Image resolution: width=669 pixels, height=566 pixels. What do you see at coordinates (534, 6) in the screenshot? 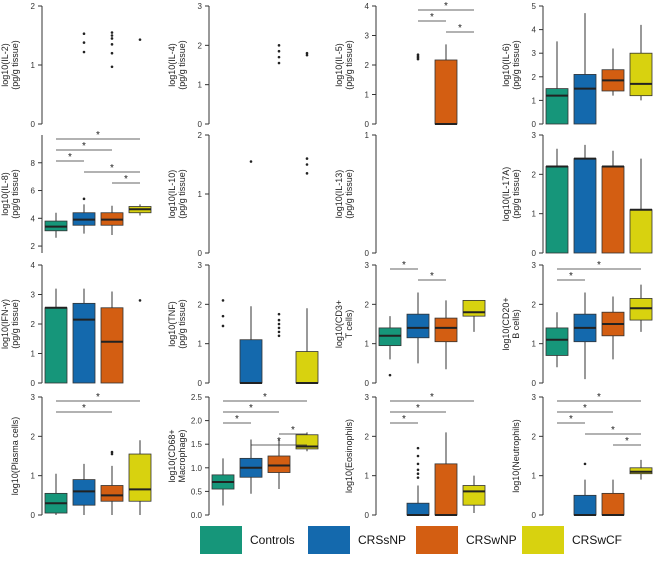
I see `y-tick-label: 5` at bounding box center [534, 6].